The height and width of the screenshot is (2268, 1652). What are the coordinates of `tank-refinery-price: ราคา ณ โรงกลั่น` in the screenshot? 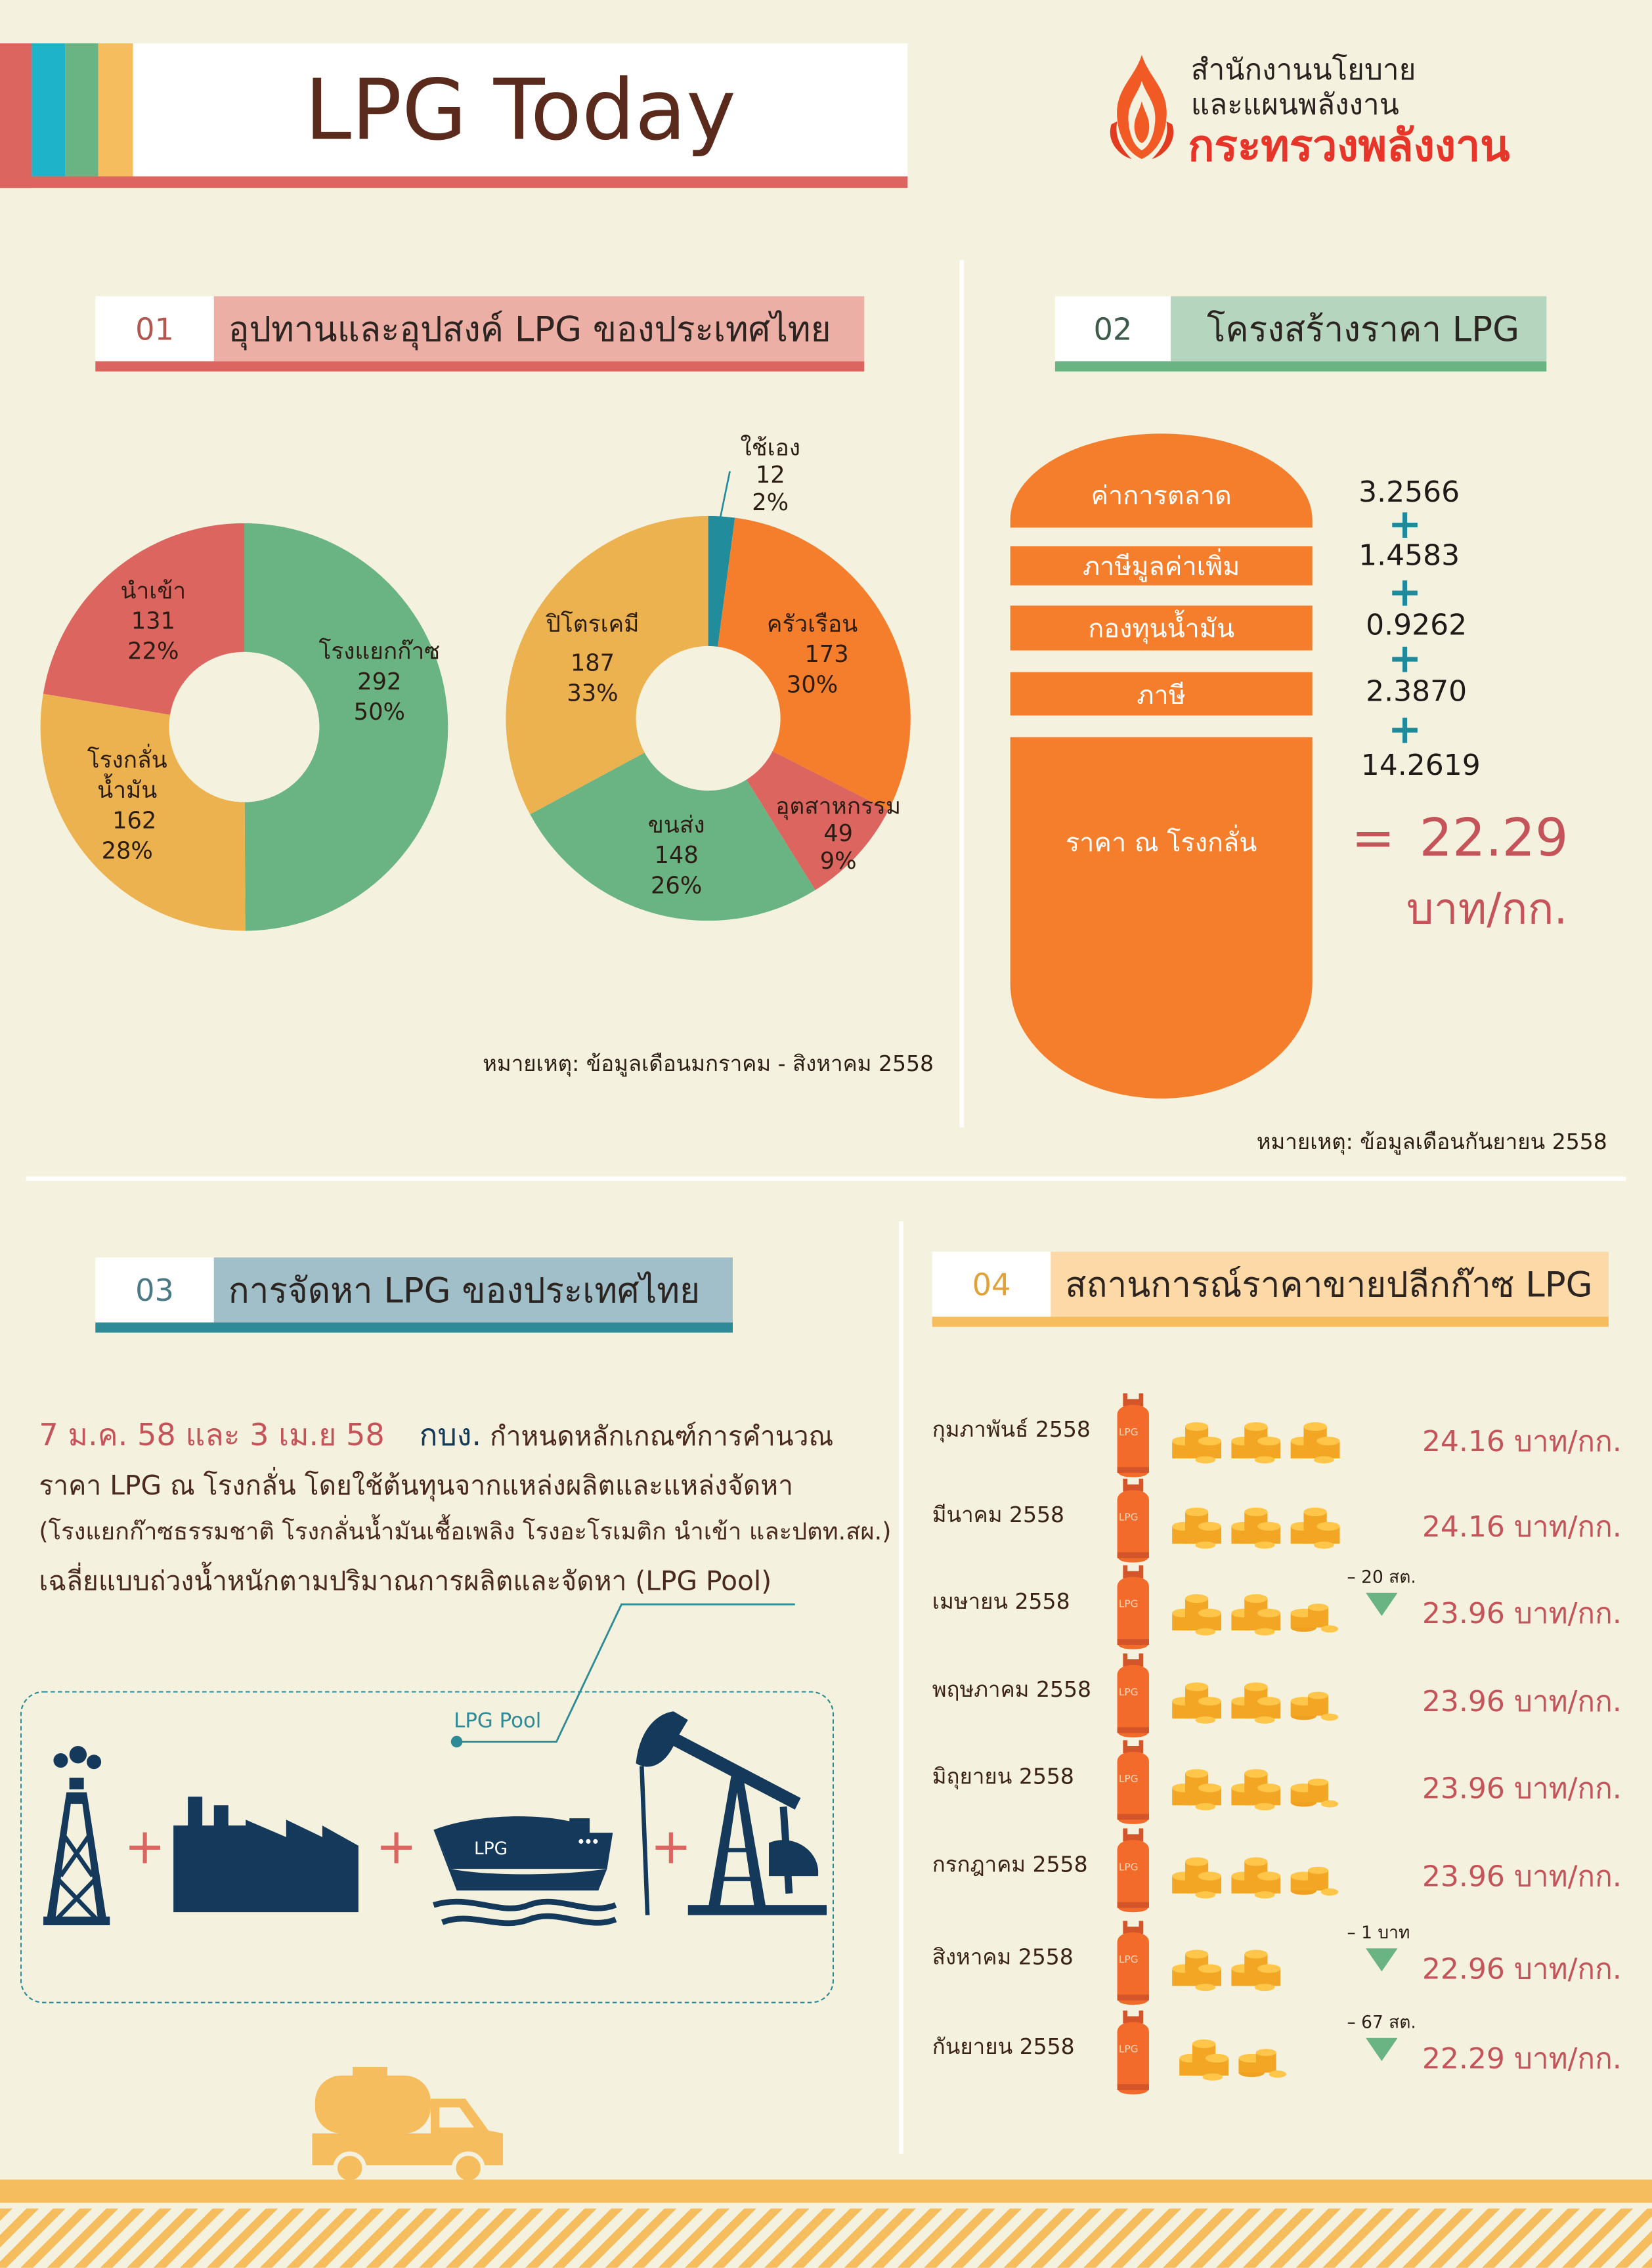 It's located at (1161, 918).